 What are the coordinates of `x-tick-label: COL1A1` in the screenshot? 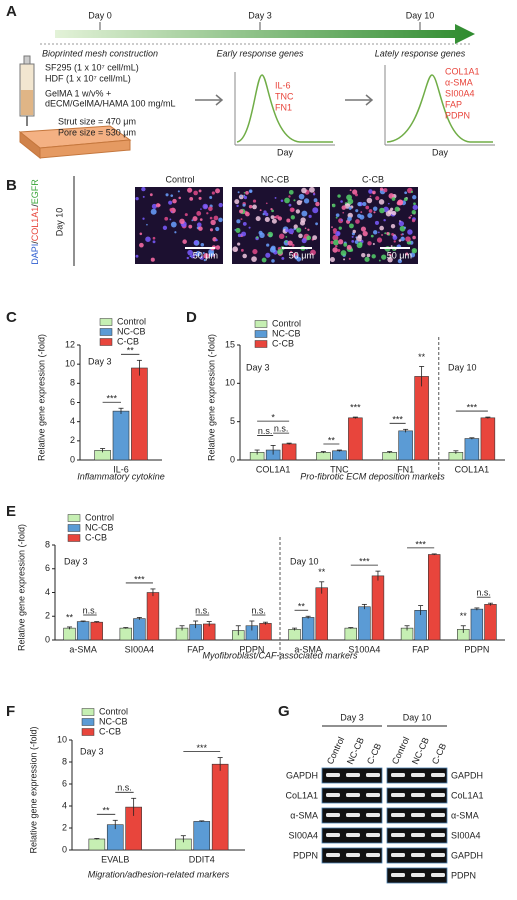 It's located at (472, 469).